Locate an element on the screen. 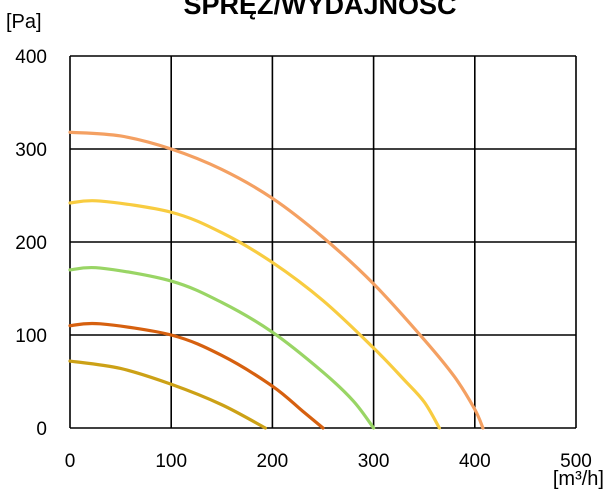  y-tick-label: 200 is located at coordinates (31, 243).